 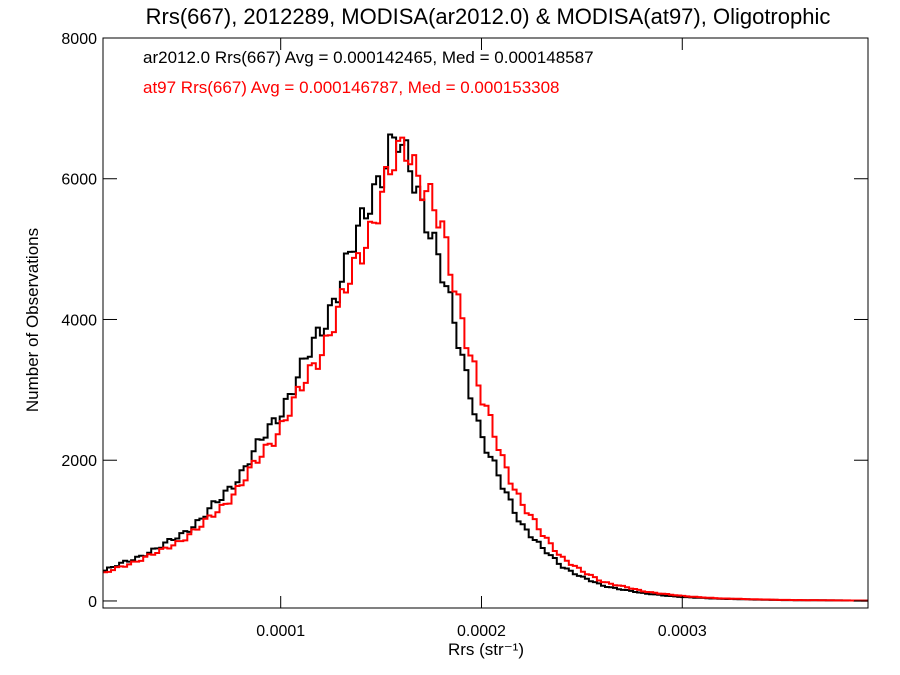 What do you see at coordinates (79, 461) in the screenshot?
I see `y-tick-label: 2000` at bounding box center [79, 461].